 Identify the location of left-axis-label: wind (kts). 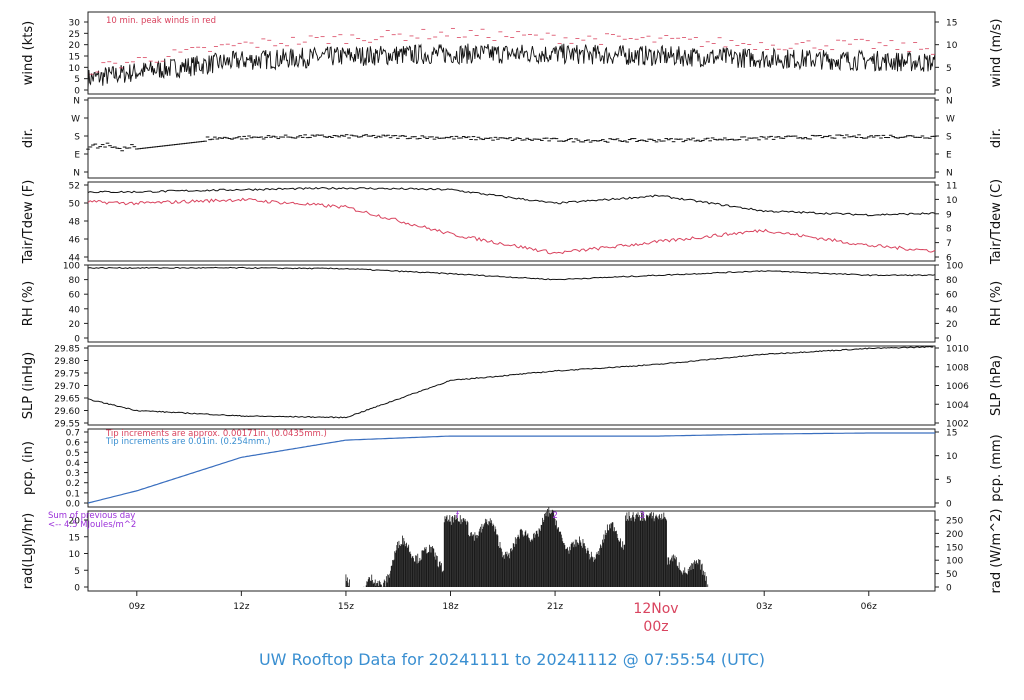
(28, 53).